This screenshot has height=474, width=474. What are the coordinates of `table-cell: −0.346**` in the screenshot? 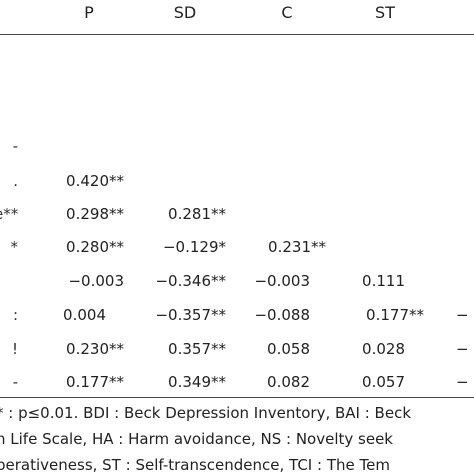 It's located at (190, 281).